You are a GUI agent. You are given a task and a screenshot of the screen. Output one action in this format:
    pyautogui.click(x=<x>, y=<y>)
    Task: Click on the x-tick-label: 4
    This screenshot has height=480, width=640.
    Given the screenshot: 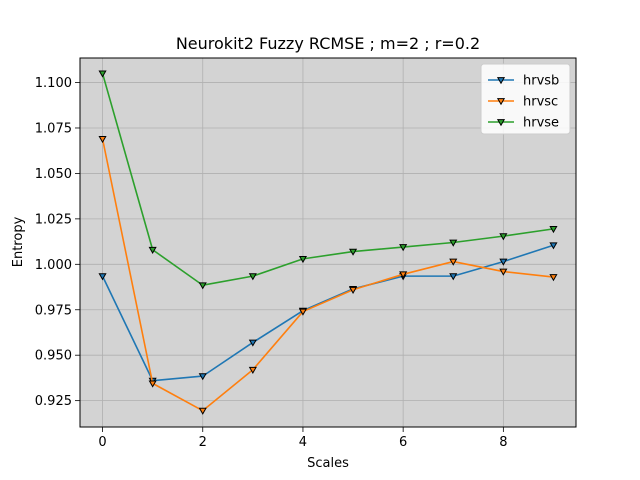 What is the action you would take?
    pyautogui.click(x=303, y=442)
    